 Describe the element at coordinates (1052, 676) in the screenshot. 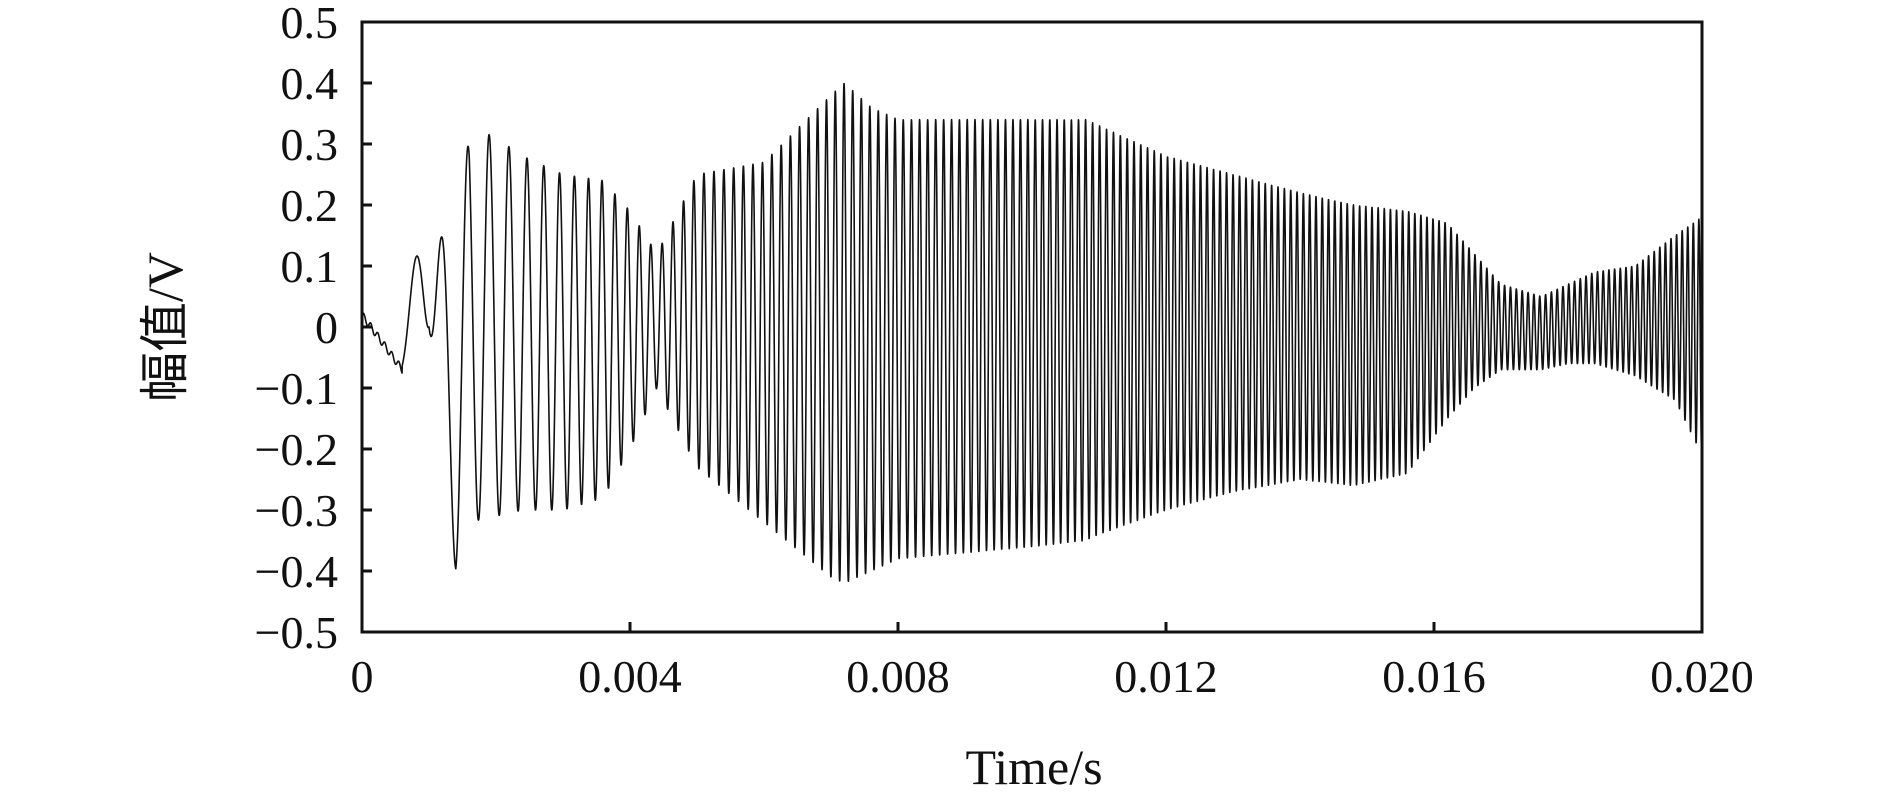

I see `x-axis-tick-labels: 0 0.004 0.008 0.012 0.016 0.020` at that location.